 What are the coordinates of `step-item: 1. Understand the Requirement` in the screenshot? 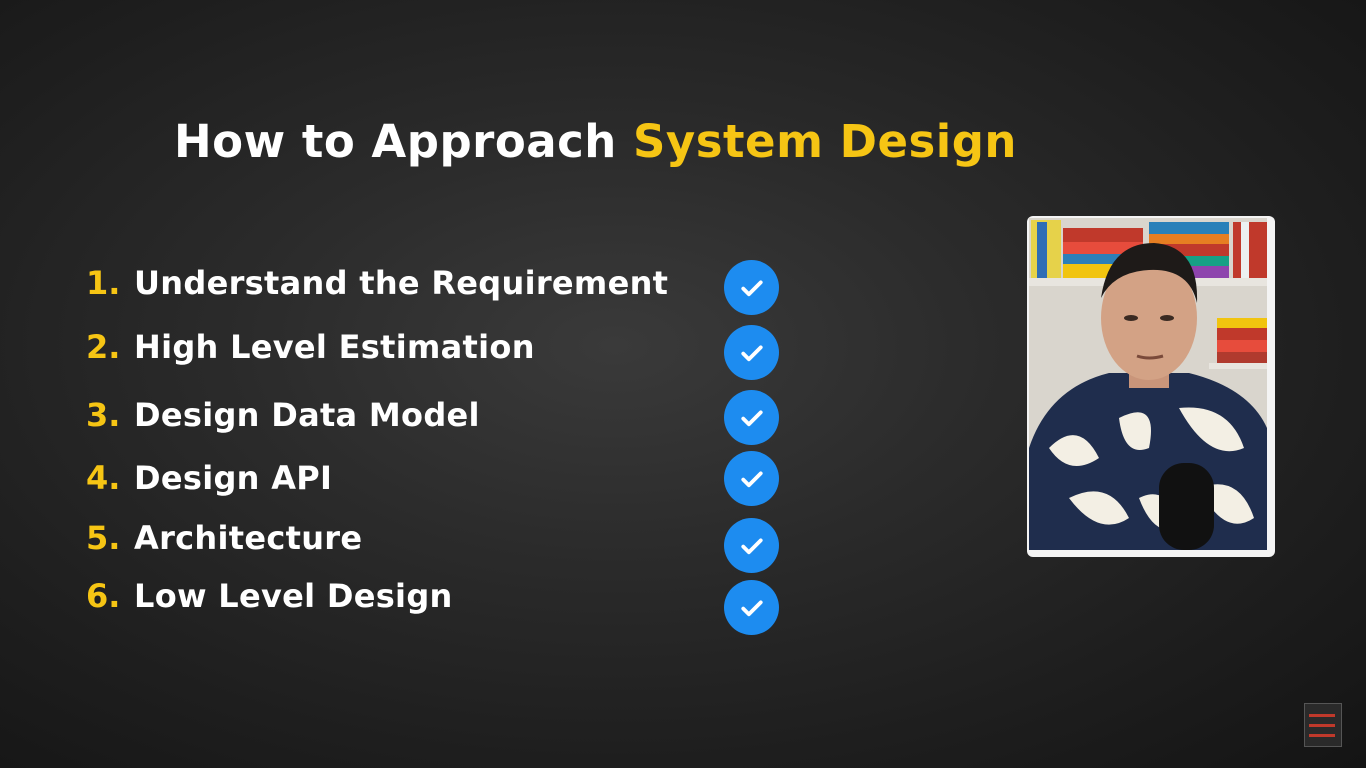 It's located at (377, 283).